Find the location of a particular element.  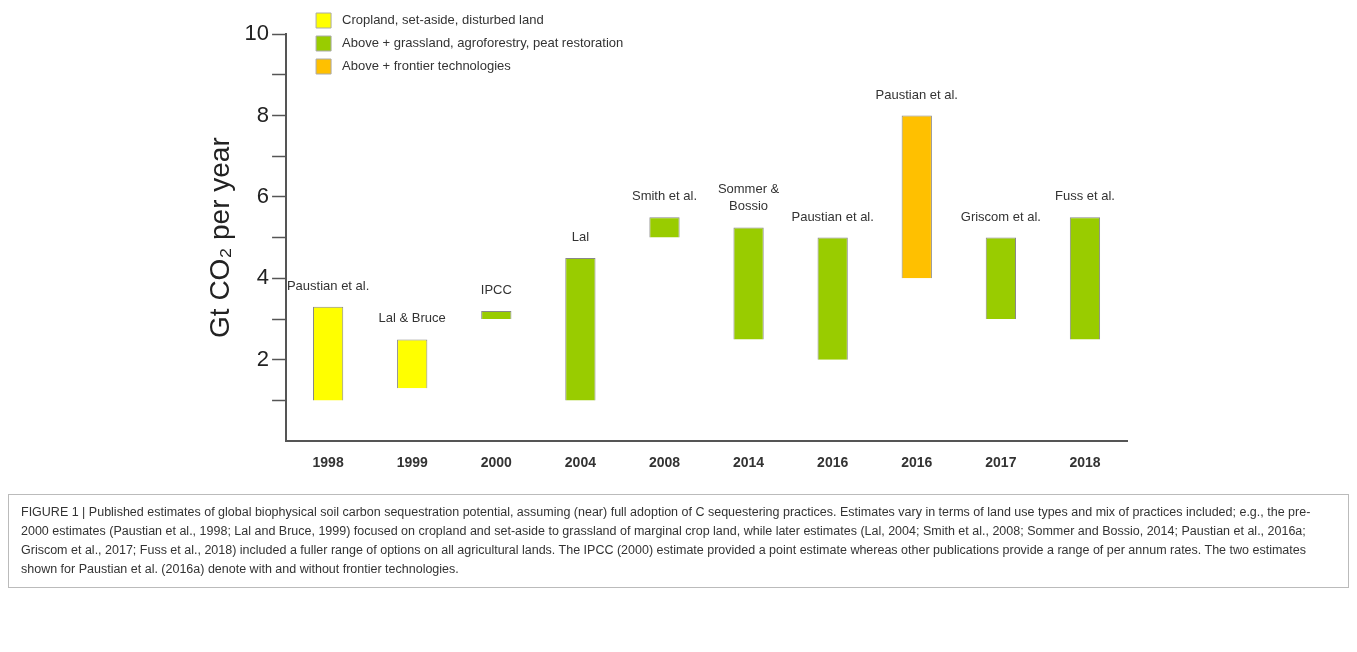

x-tick-label: 2008 is located at coordinates (664, 462).